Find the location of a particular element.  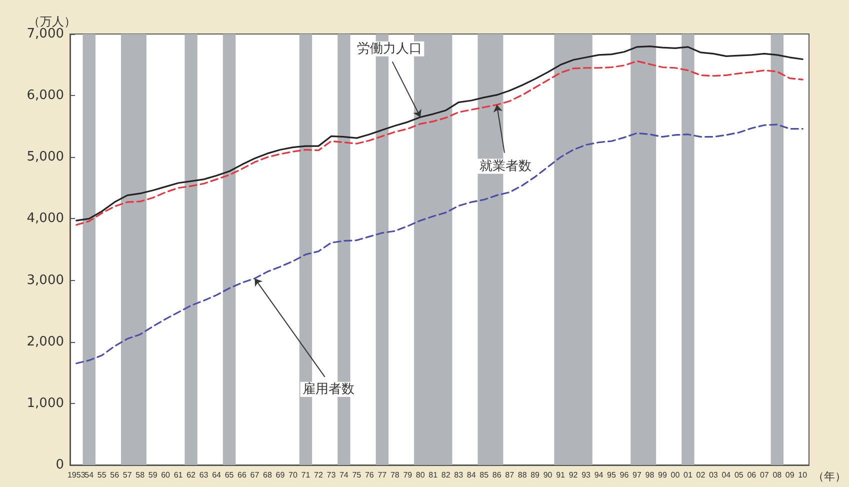

x-tick-label: 88 is located at coordinates (523, 475).